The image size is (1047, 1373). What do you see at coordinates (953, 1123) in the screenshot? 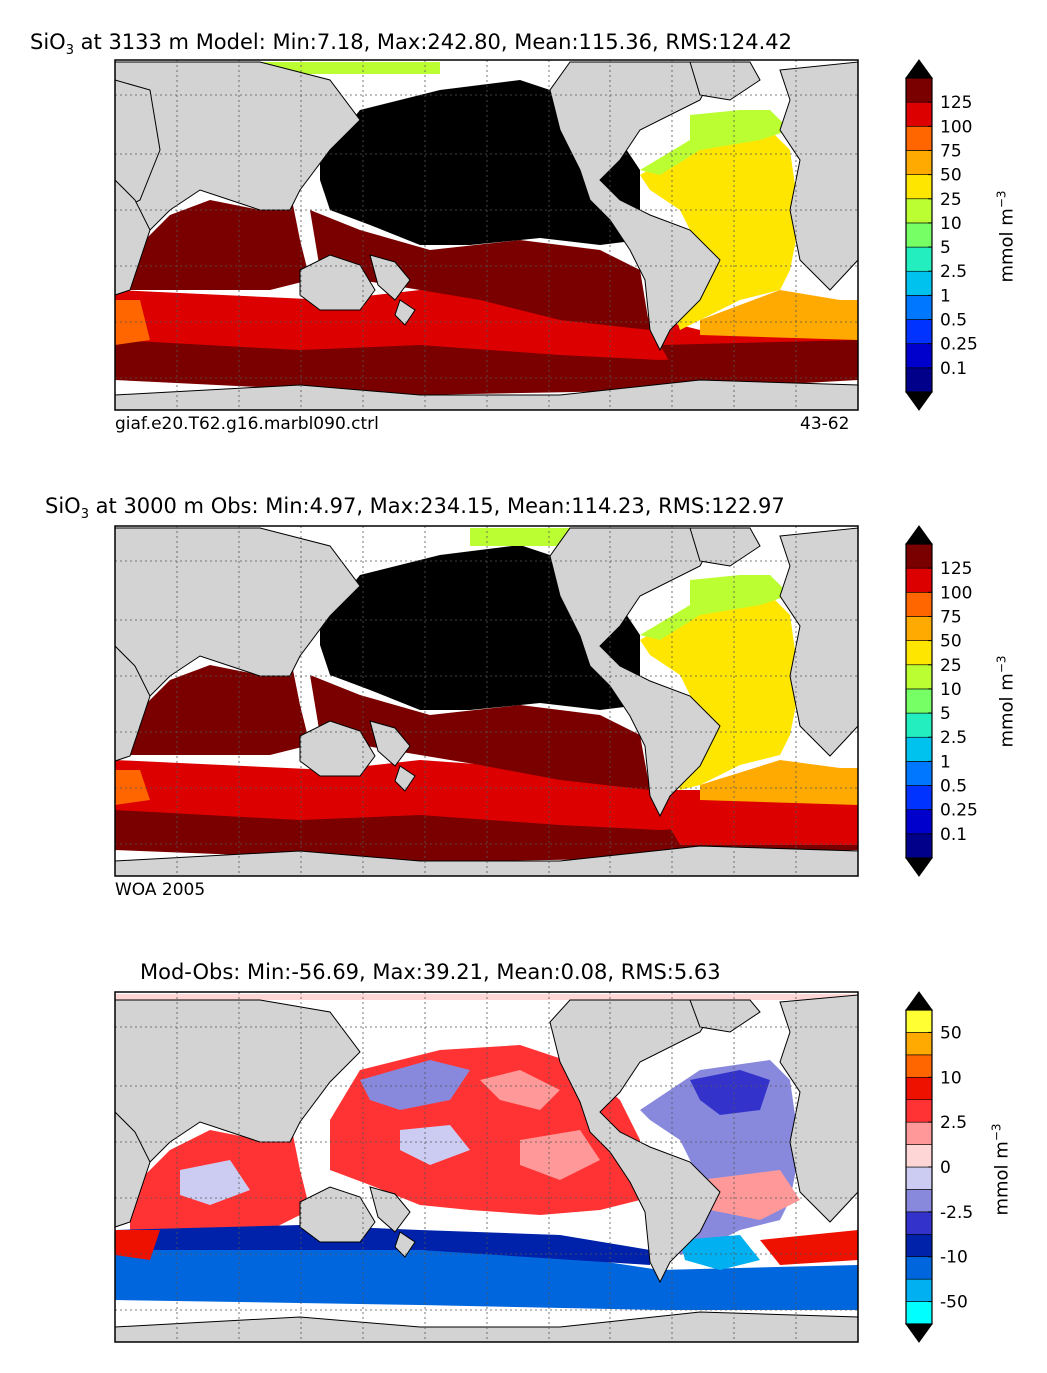
I see `panel-3-colorbar-tick-label: 2.5` at bounding box center [953, 1123].